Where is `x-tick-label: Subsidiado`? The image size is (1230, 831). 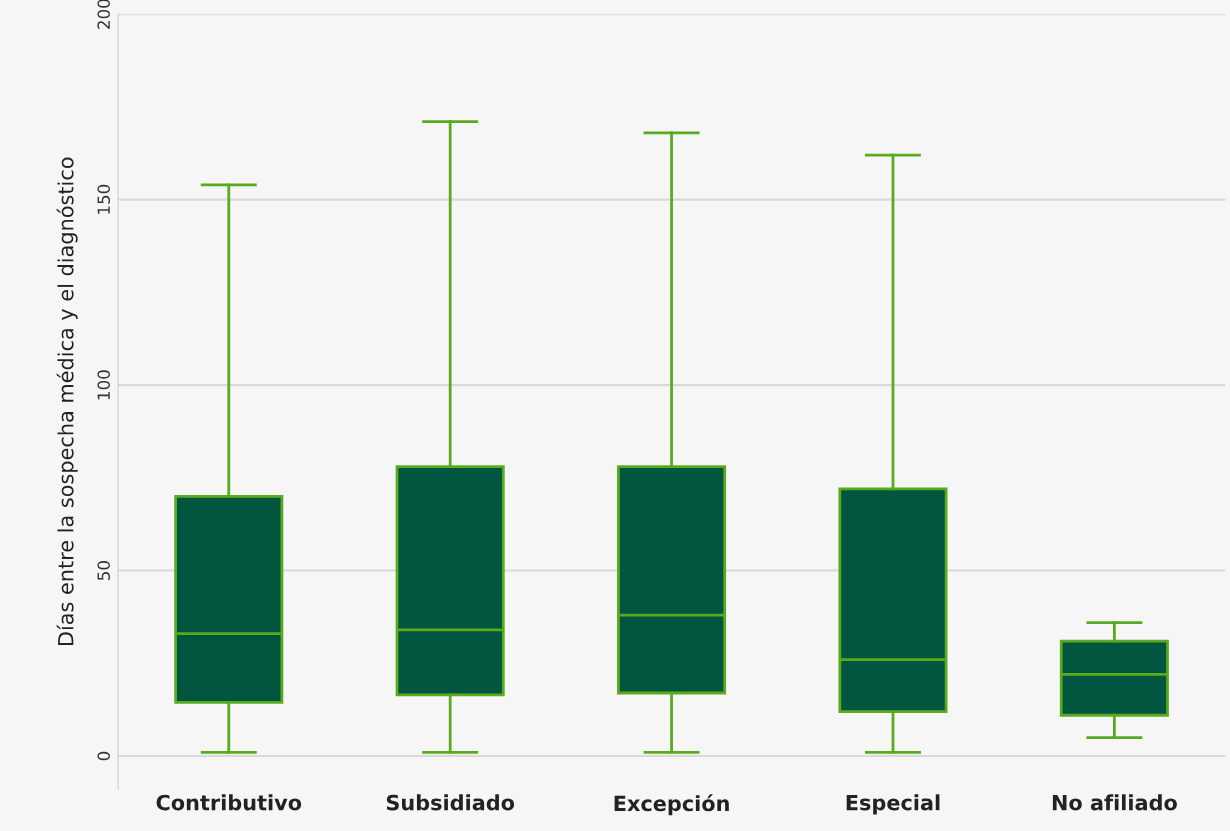 x-tick-label: Subsidiado is located at coordinates (450, 802).